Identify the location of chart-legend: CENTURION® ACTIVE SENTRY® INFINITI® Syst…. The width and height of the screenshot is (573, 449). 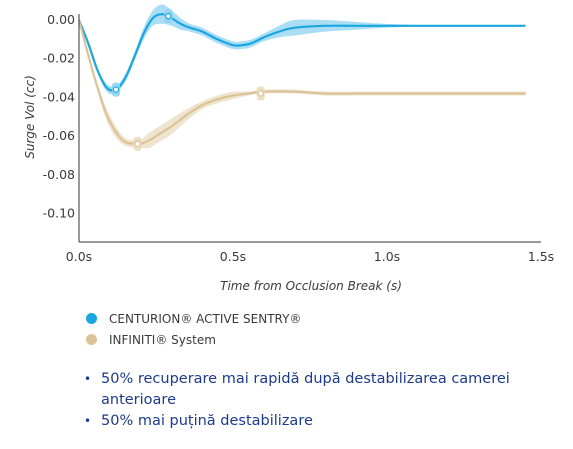
(193, 329).